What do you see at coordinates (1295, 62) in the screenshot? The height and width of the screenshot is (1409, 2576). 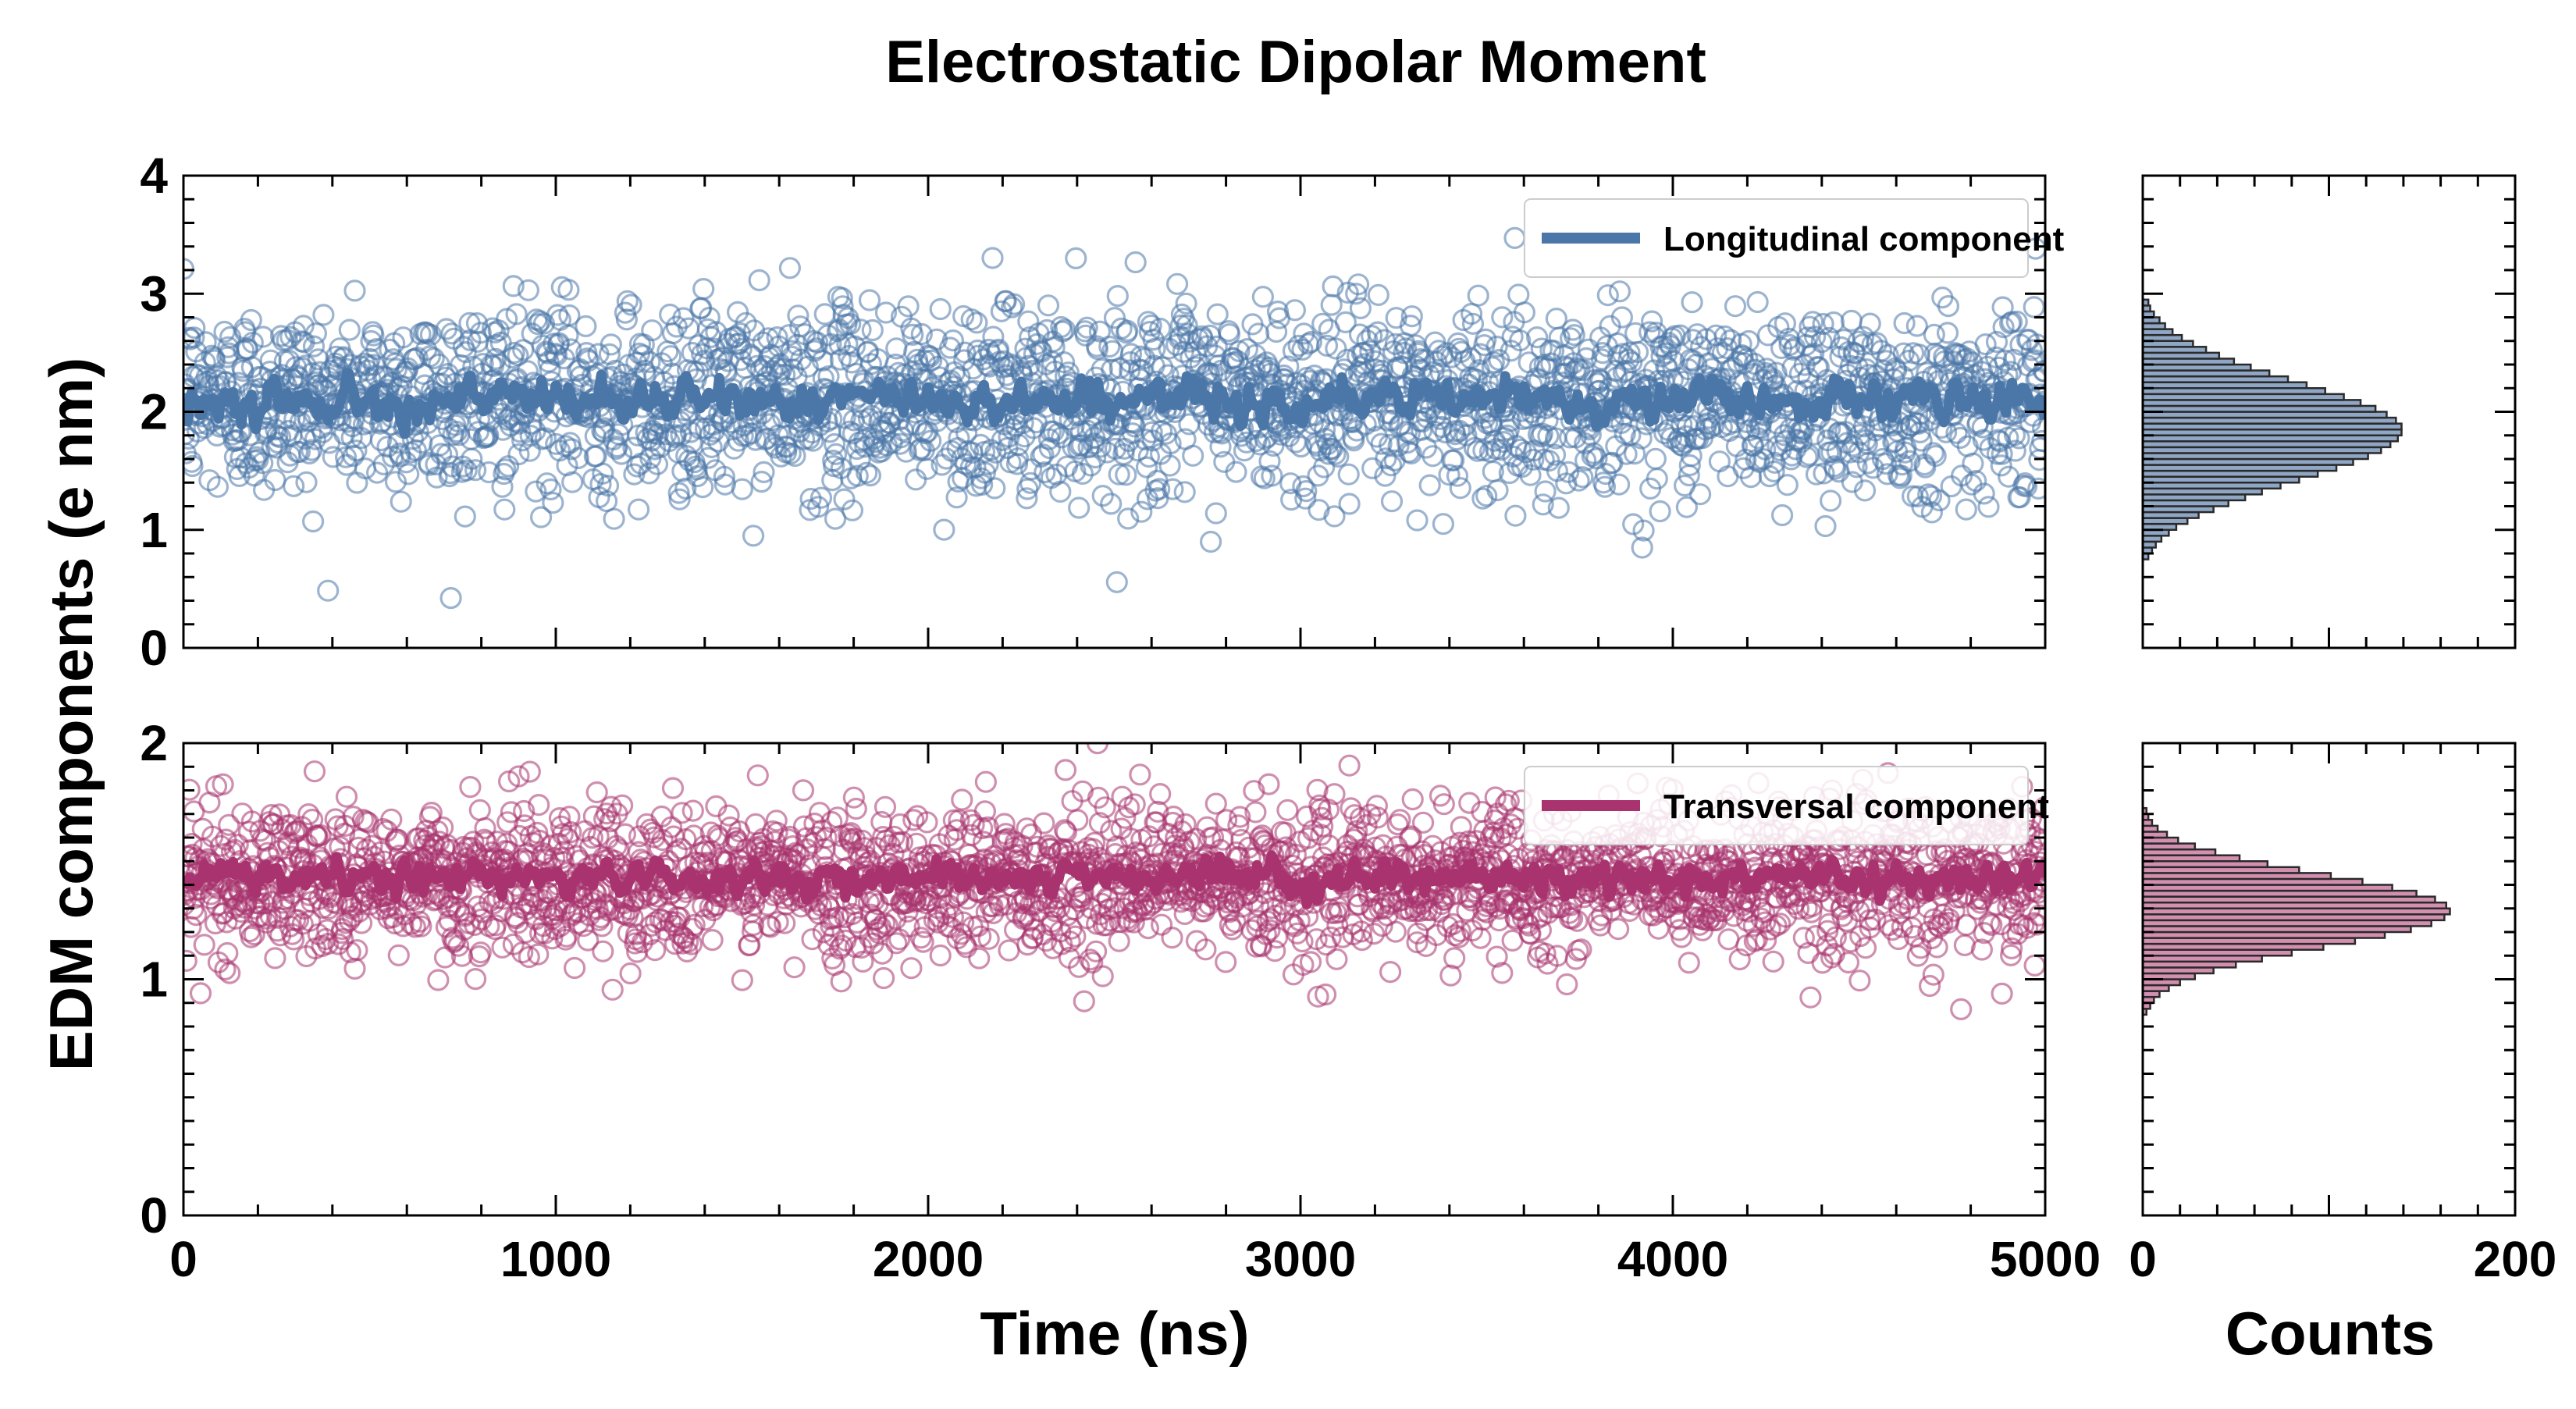 I see `chart-title: Electrostatic Dipolar Moment` at bounding box center [1295, 62].